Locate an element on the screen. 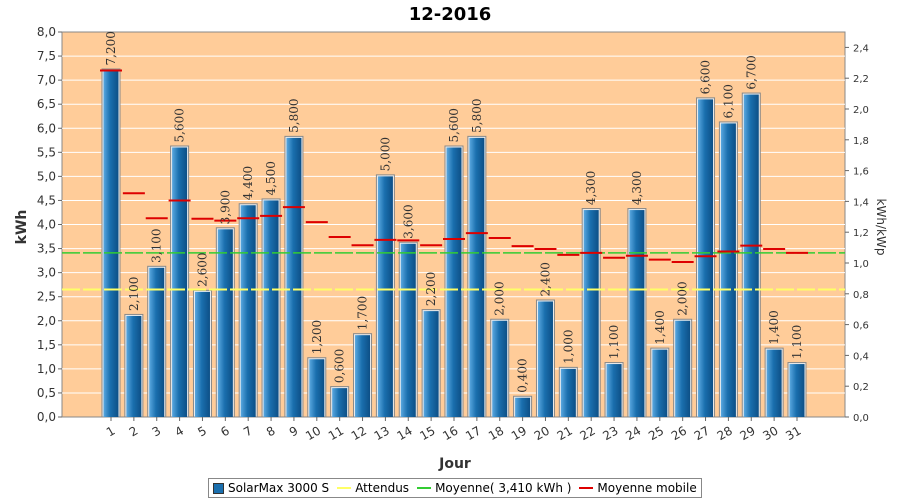  chart-title: 12-2016 is located at coordinates (450, 14).